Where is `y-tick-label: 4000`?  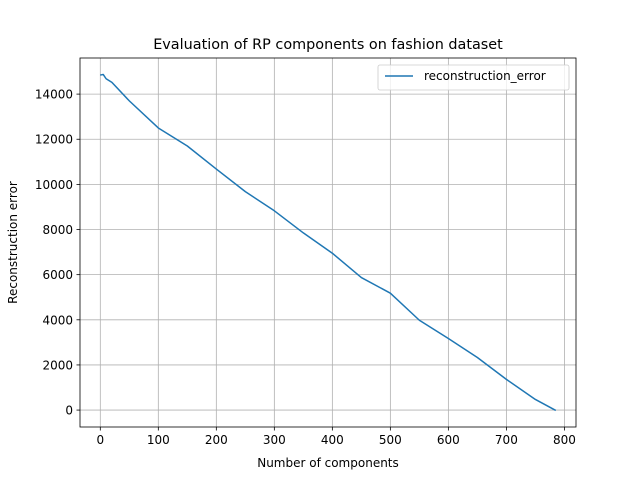 y-tick-label: 4000 is located at coordinates (57, 320).